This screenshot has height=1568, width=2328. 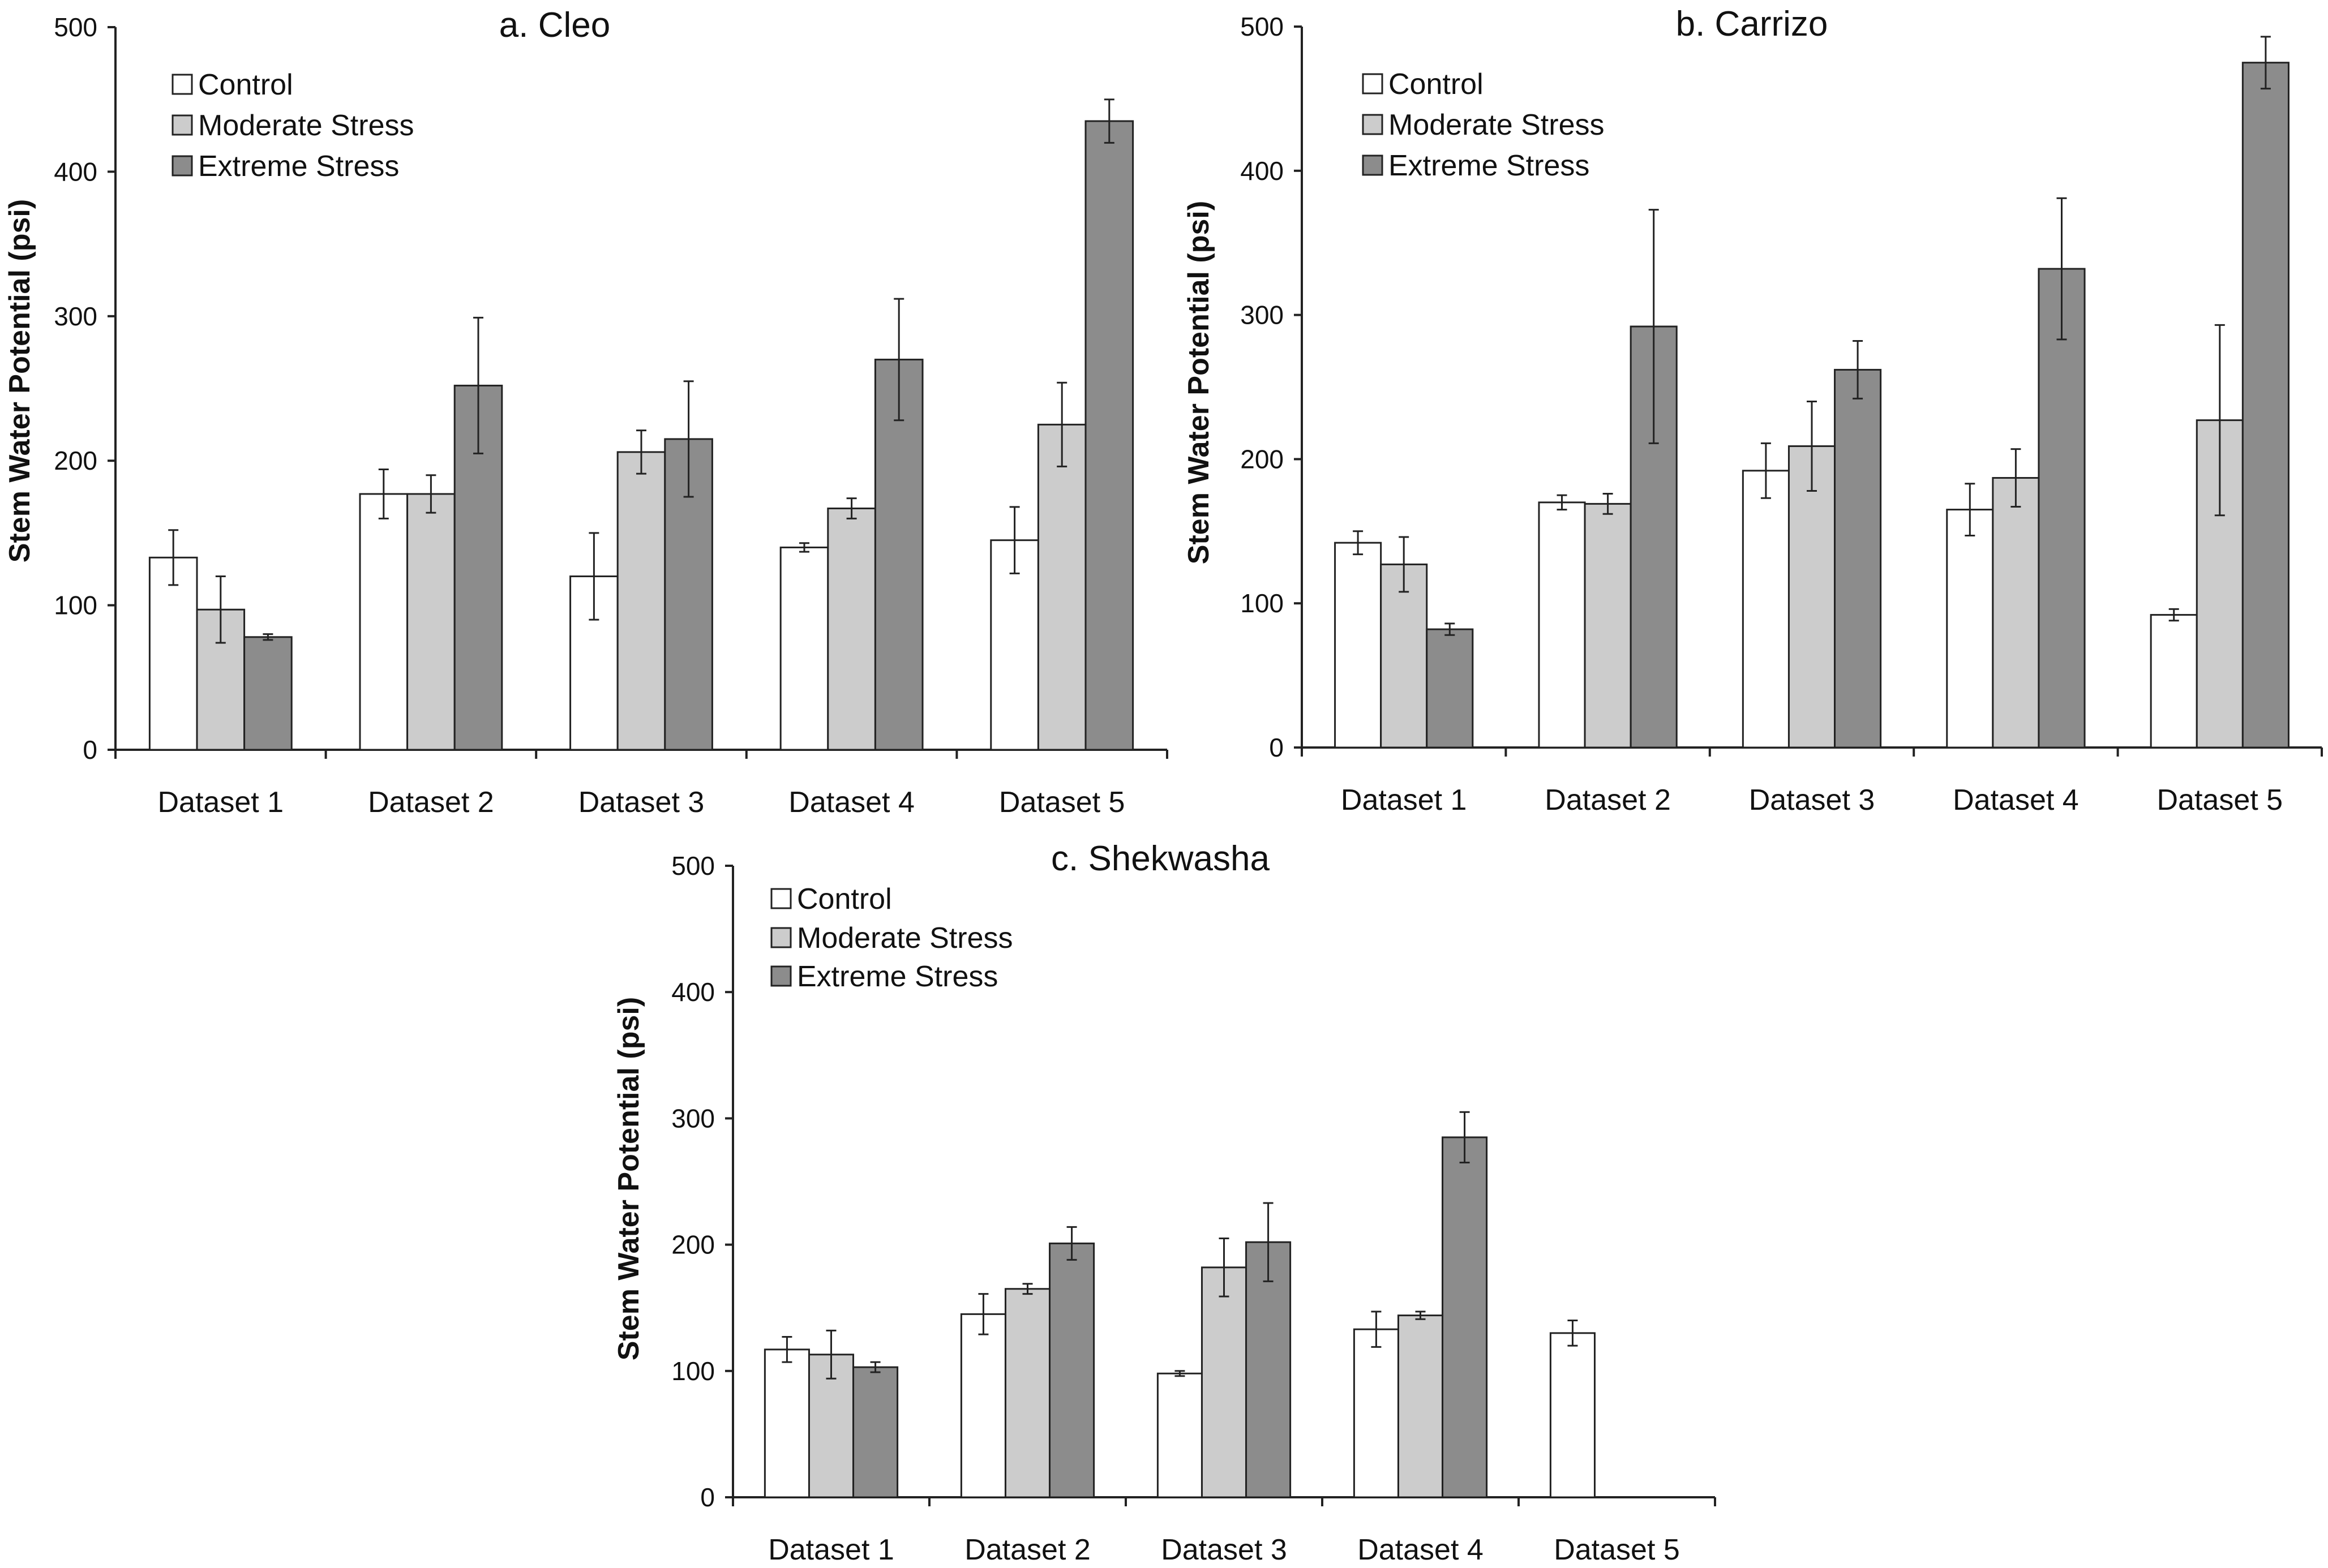 I want to click on chart-title: a. Cleo, so click(x=554, y=26).